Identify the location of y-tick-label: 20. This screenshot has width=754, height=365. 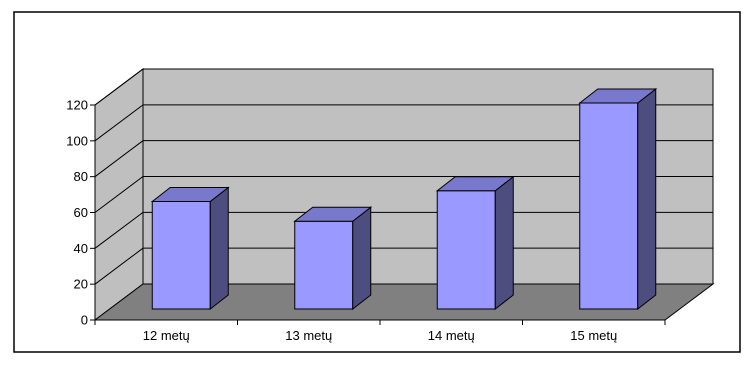
(81, 284).